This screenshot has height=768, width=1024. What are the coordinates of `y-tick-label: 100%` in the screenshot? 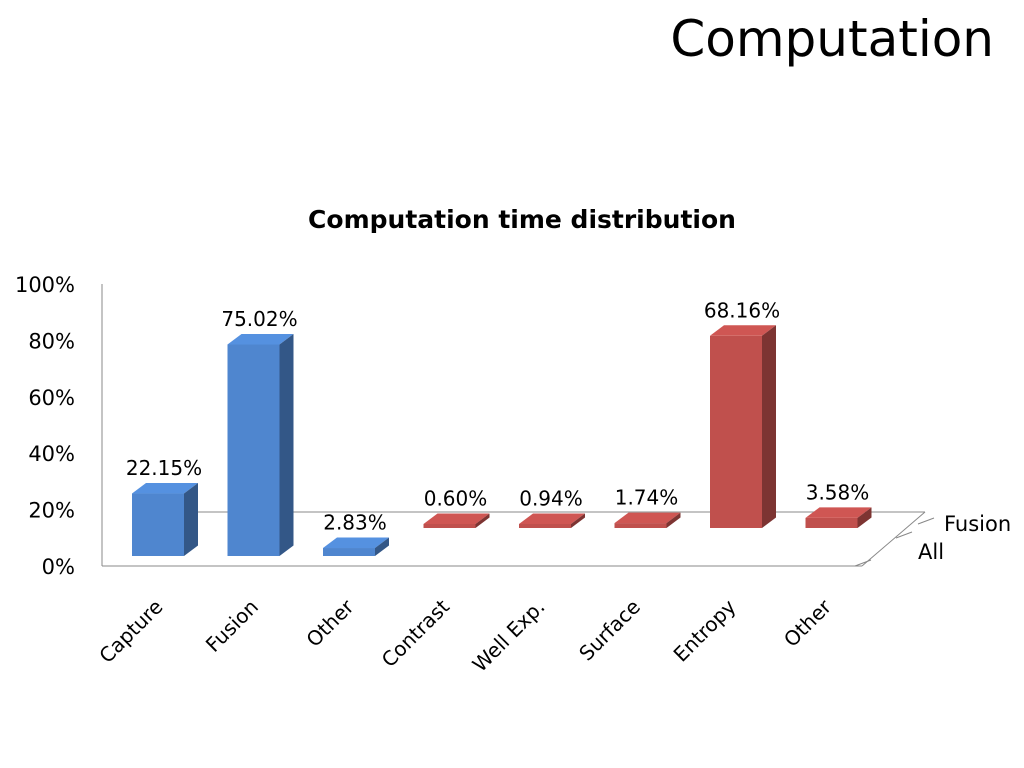 It's located at (45, 285).